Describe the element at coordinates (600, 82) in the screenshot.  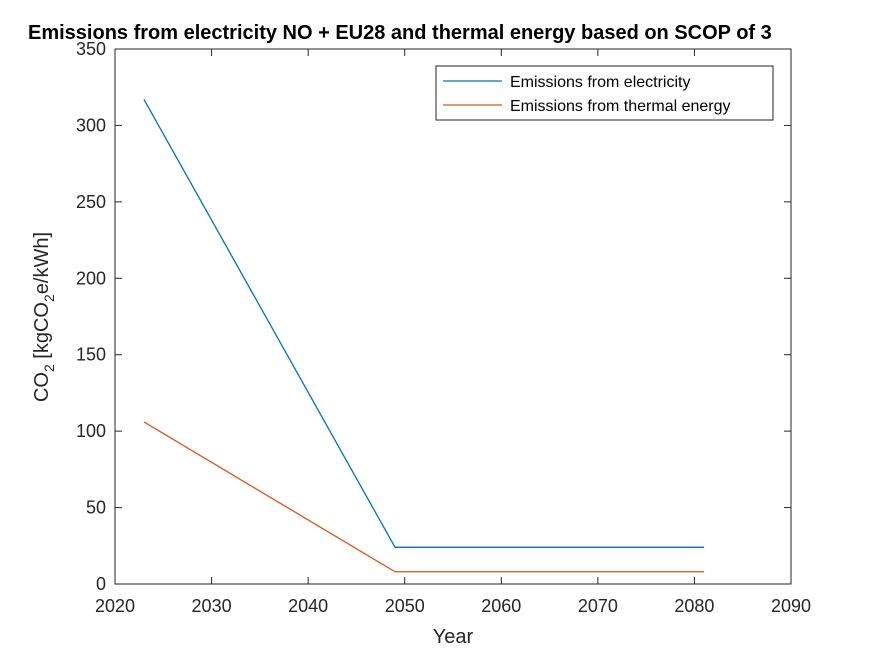
I see `legend-label: Emissions from electricity` at that location.